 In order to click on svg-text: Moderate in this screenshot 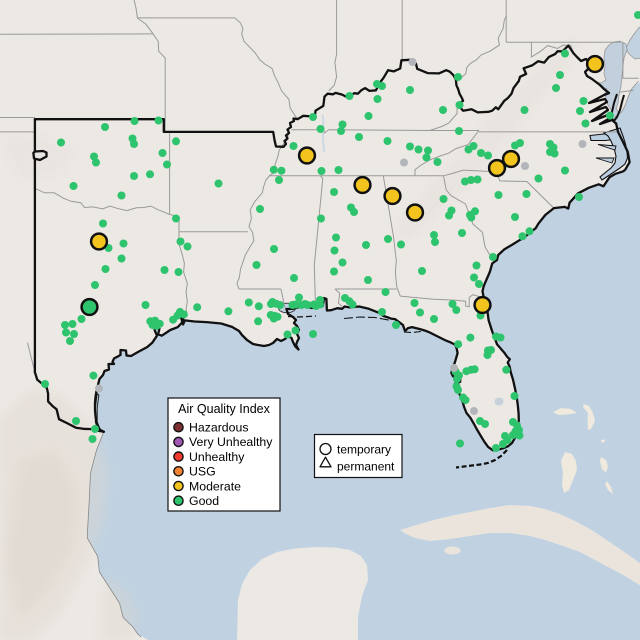, I will do `click(215, 486)`.